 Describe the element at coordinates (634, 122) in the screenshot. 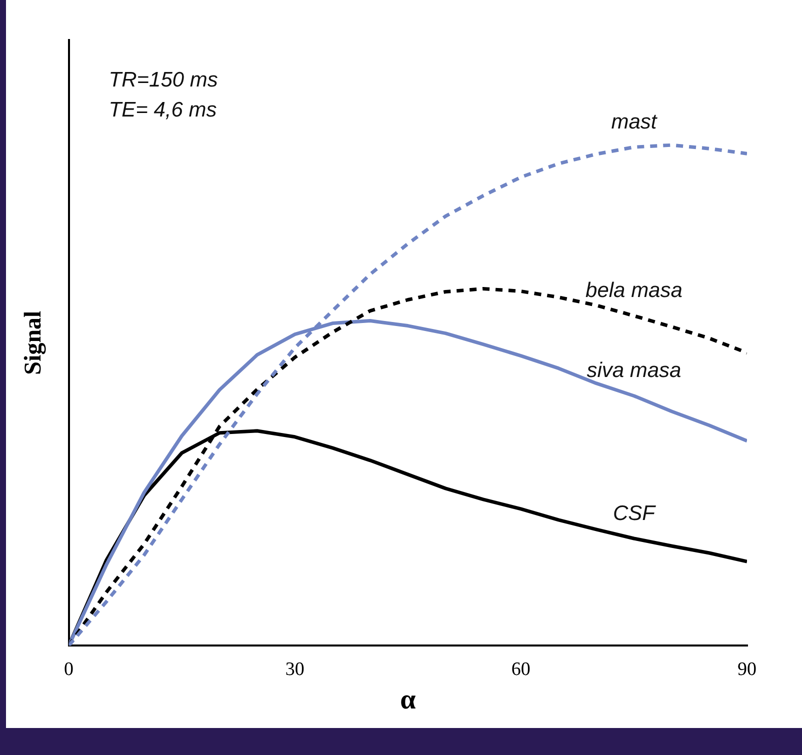

I see `series-label: mast` at that location.